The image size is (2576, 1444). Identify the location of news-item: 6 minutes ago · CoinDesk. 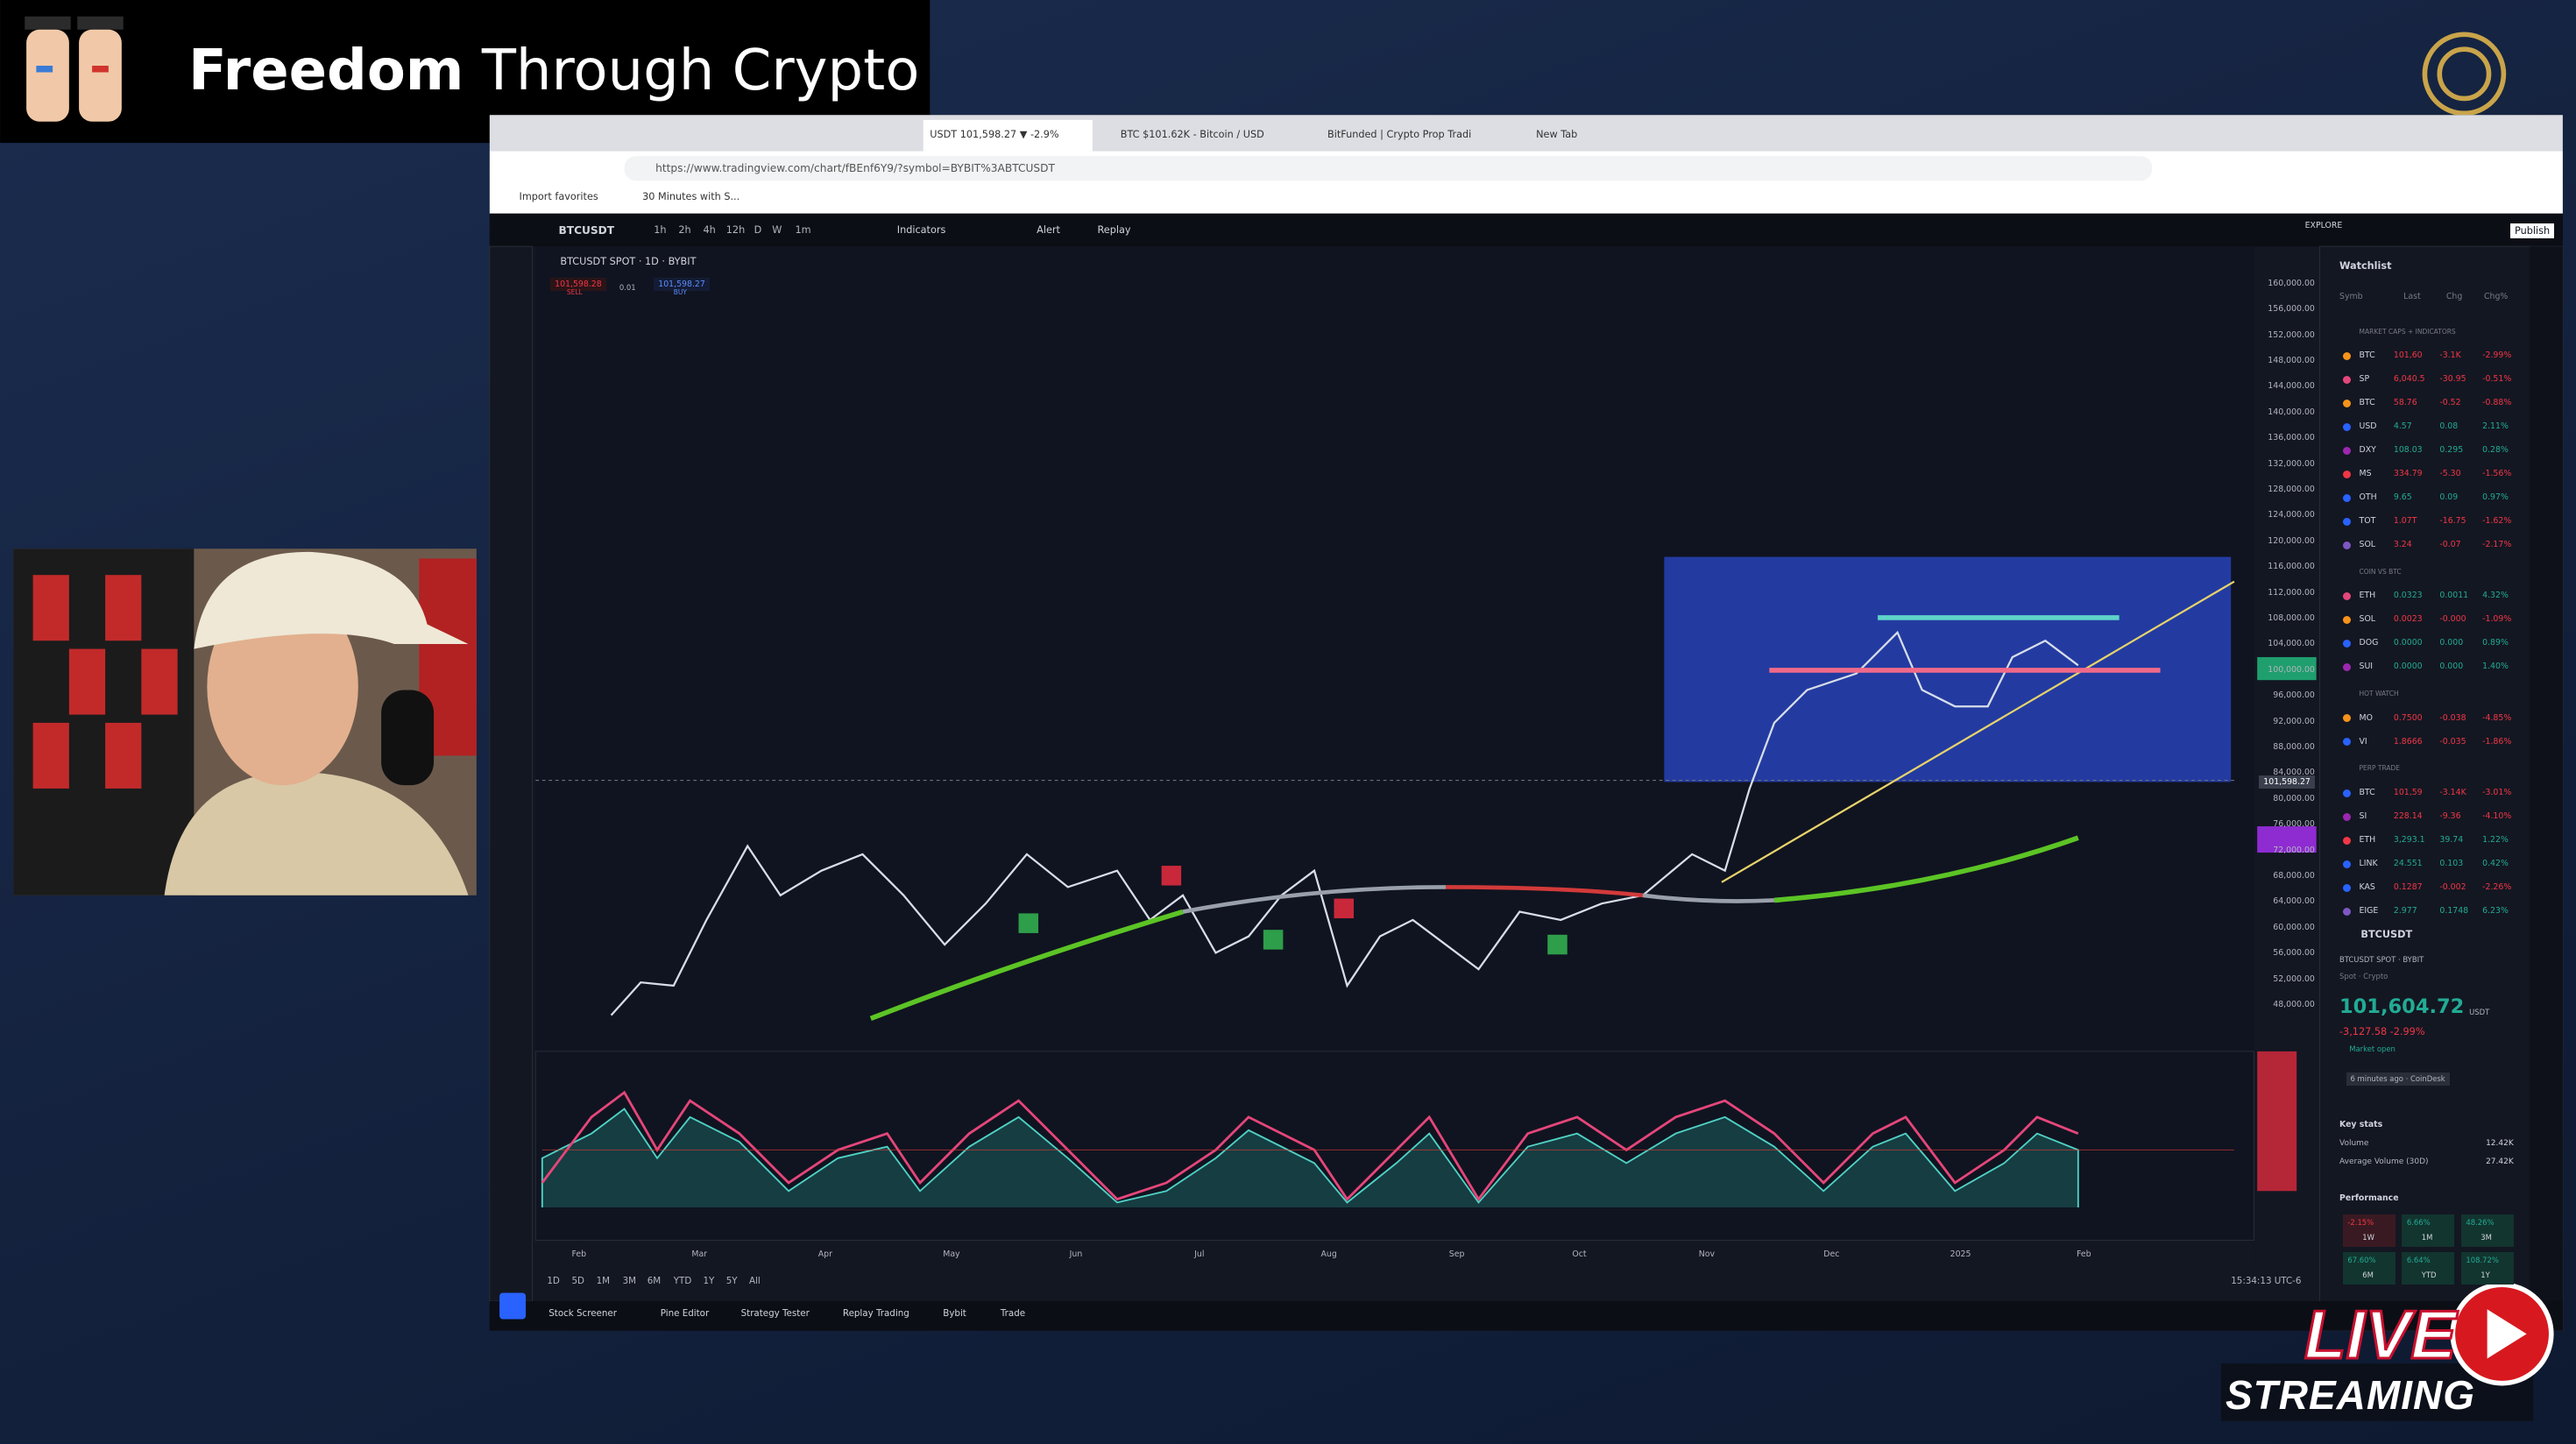
(2398, 1079).